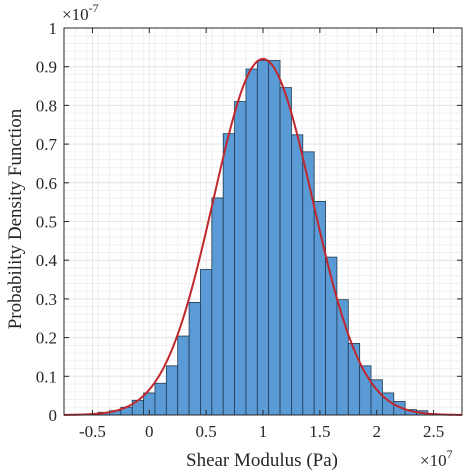 The height and width of the screenshot is (474, 474). I want to click on y-tick-label: 0.2, so click(46, 338).